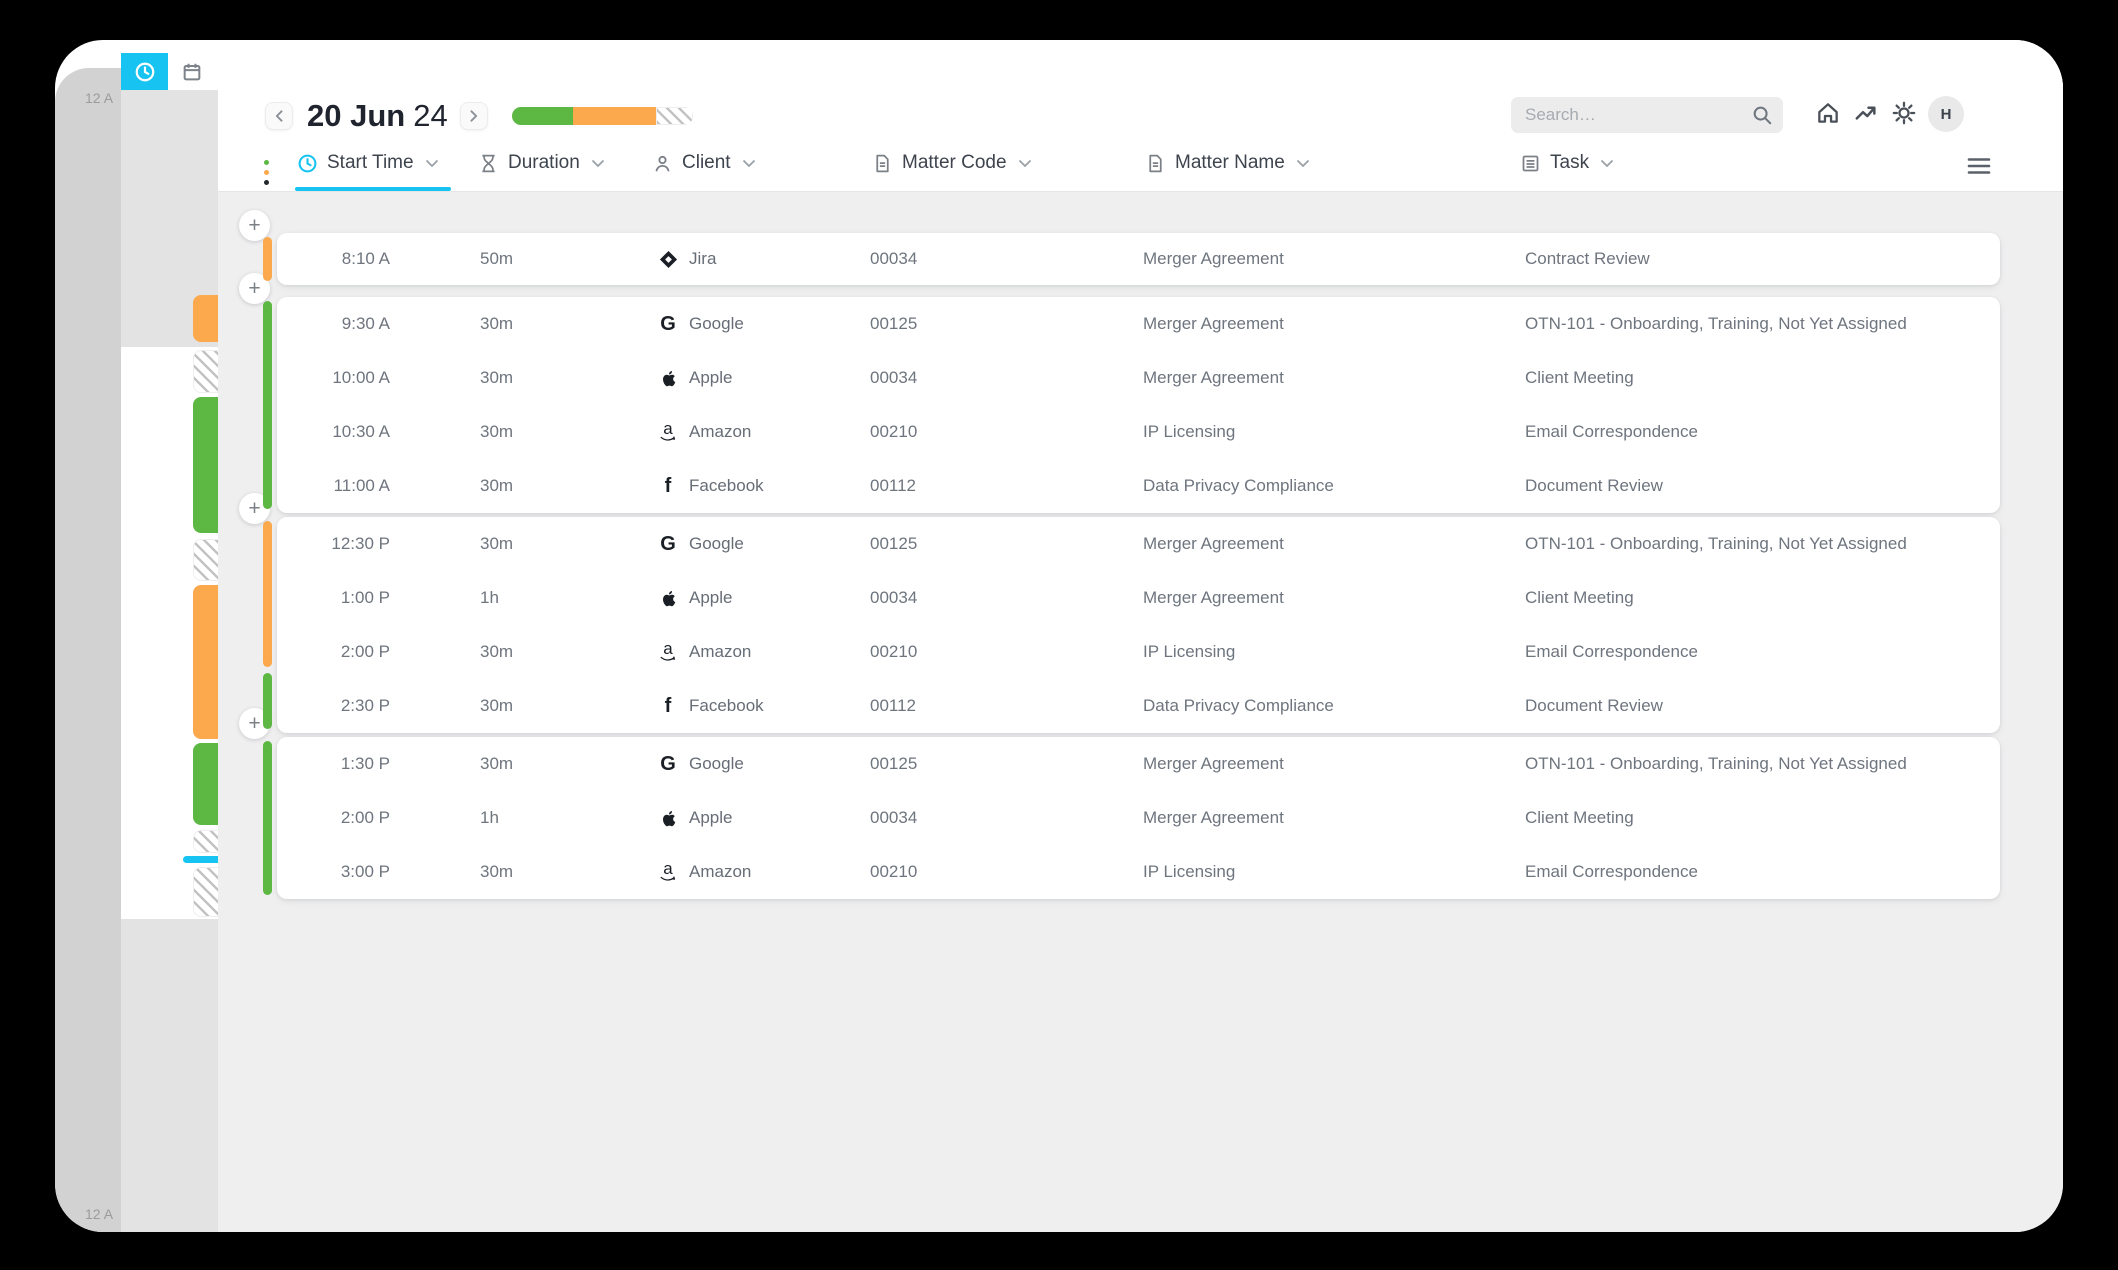 Image resolution: width=2118 pixels, height=1270 pixels. I want to click on date-day-month: 20 Jun, so click(356, 115).